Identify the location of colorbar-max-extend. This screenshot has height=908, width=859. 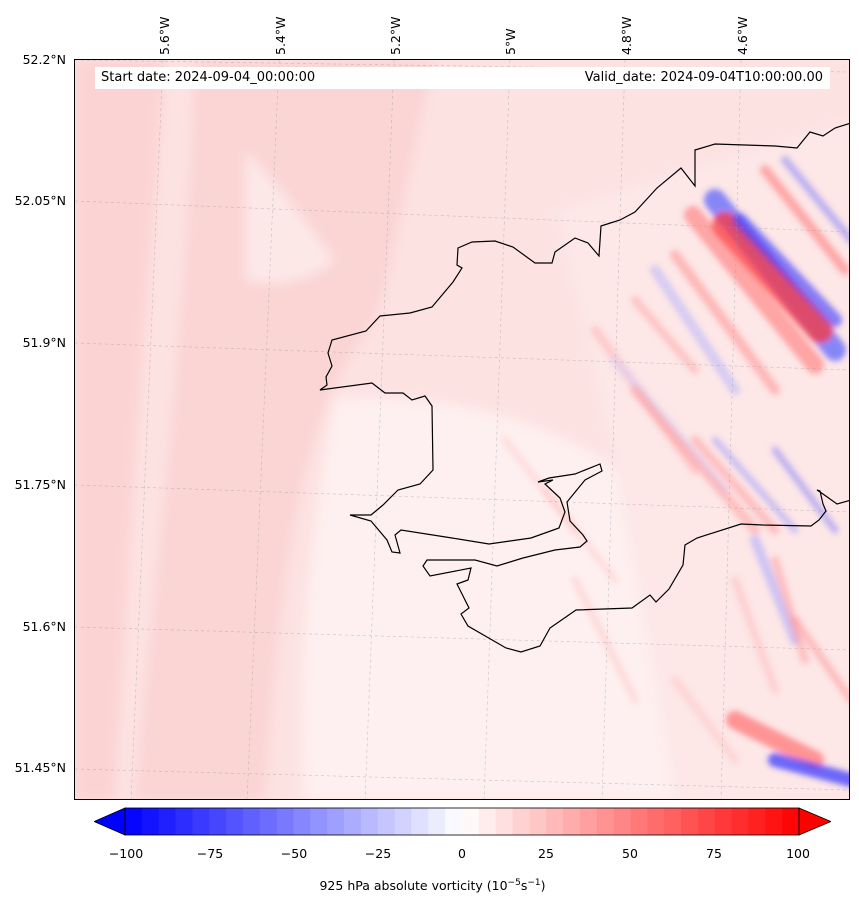
(814, 821).